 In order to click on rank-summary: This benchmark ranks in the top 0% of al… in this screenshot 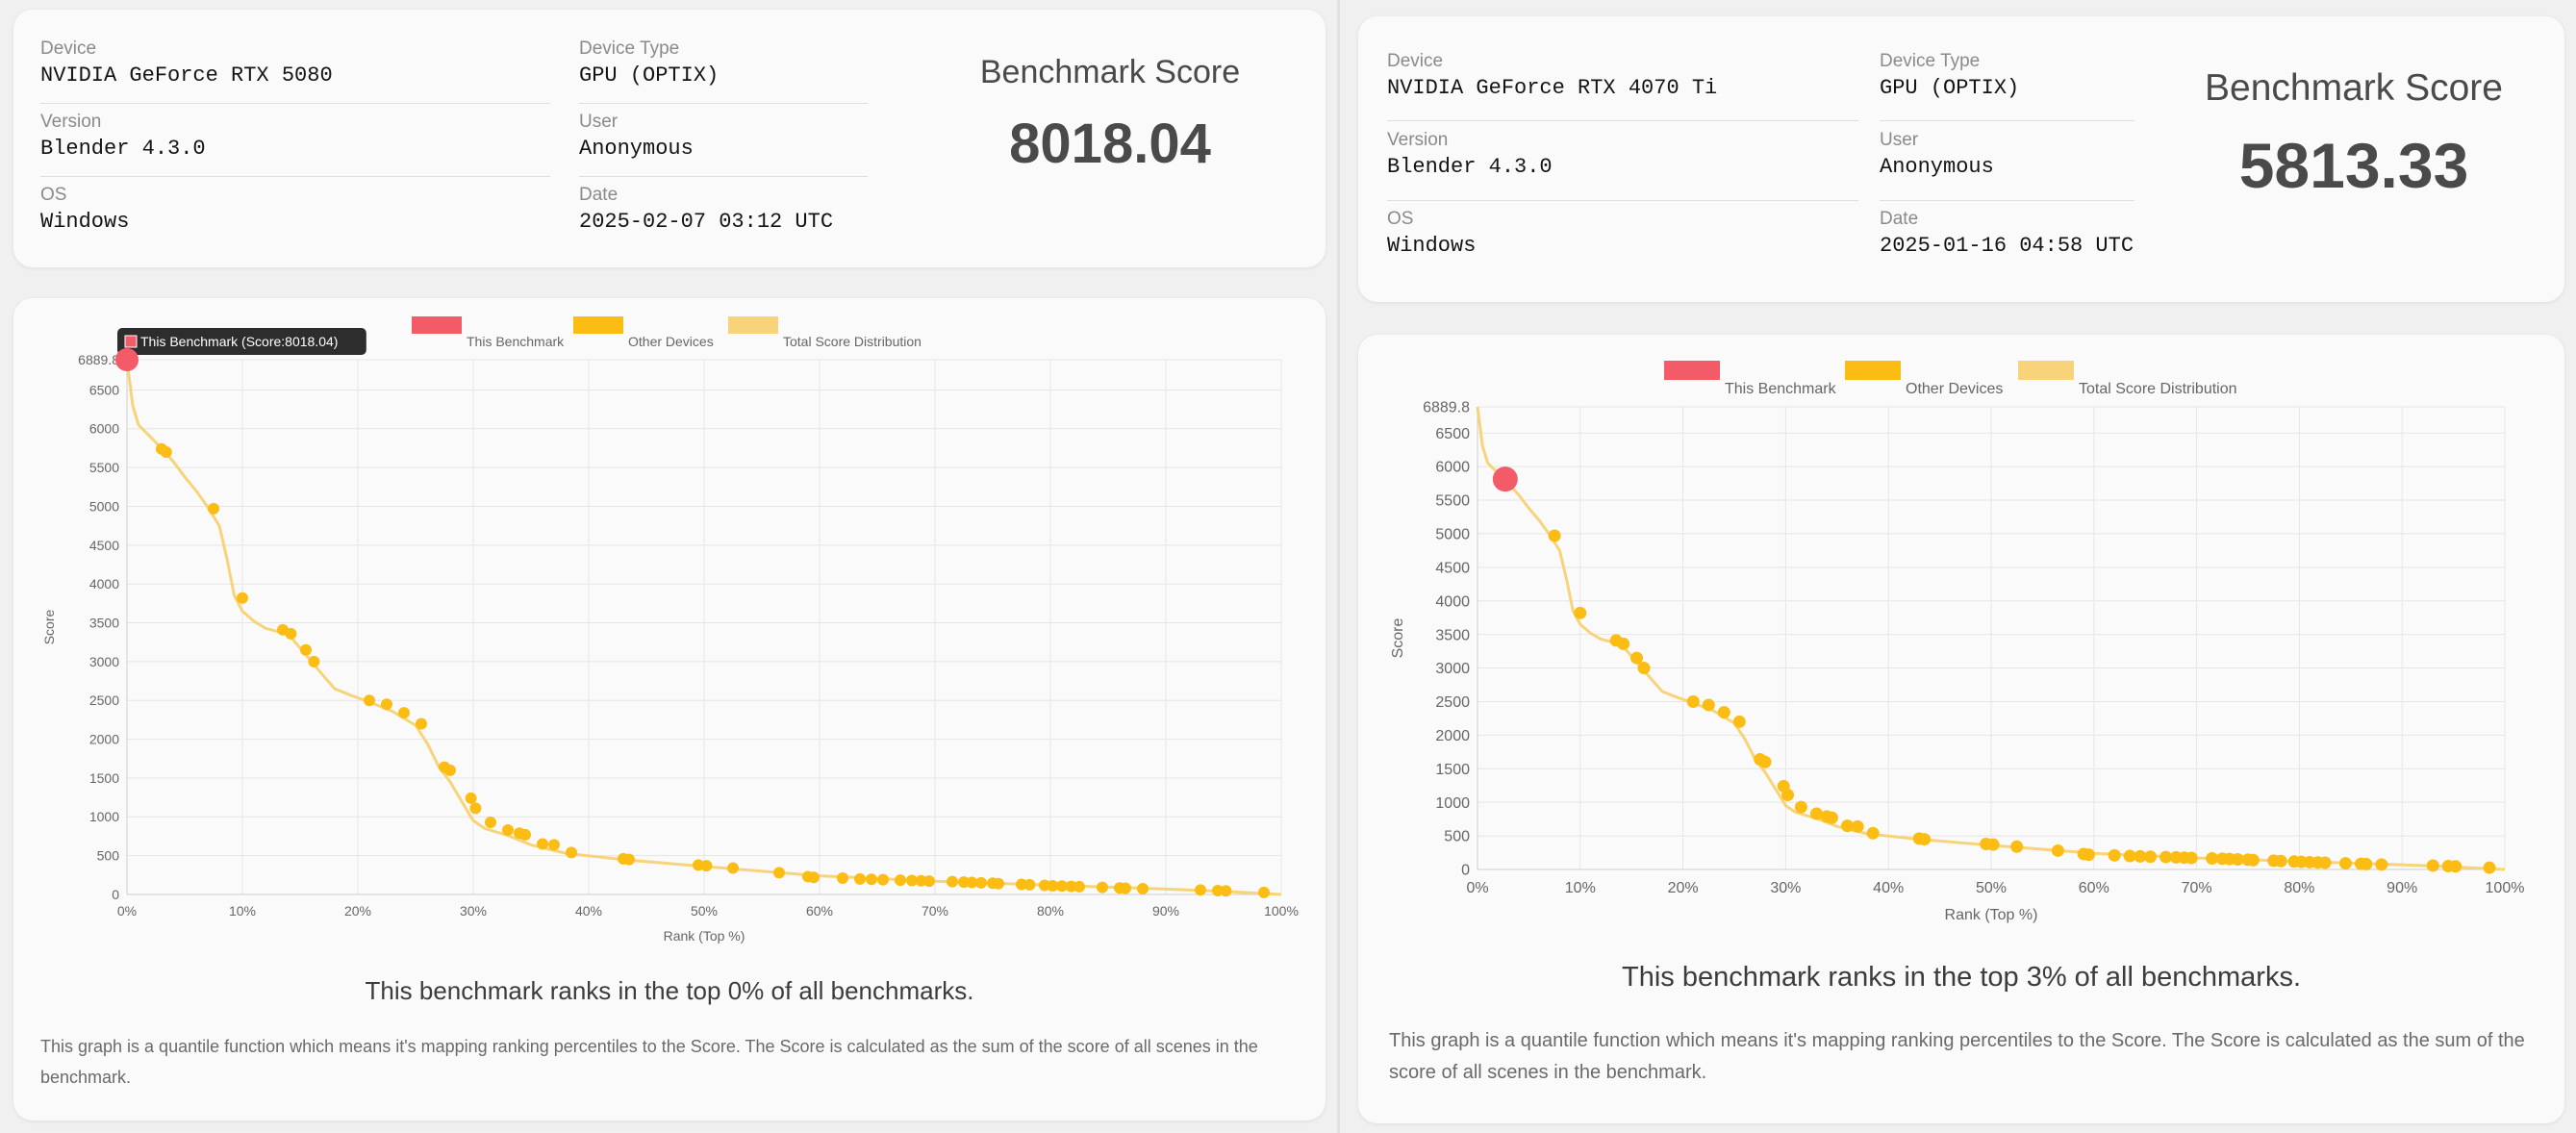, I will do `click(669, 991)`.